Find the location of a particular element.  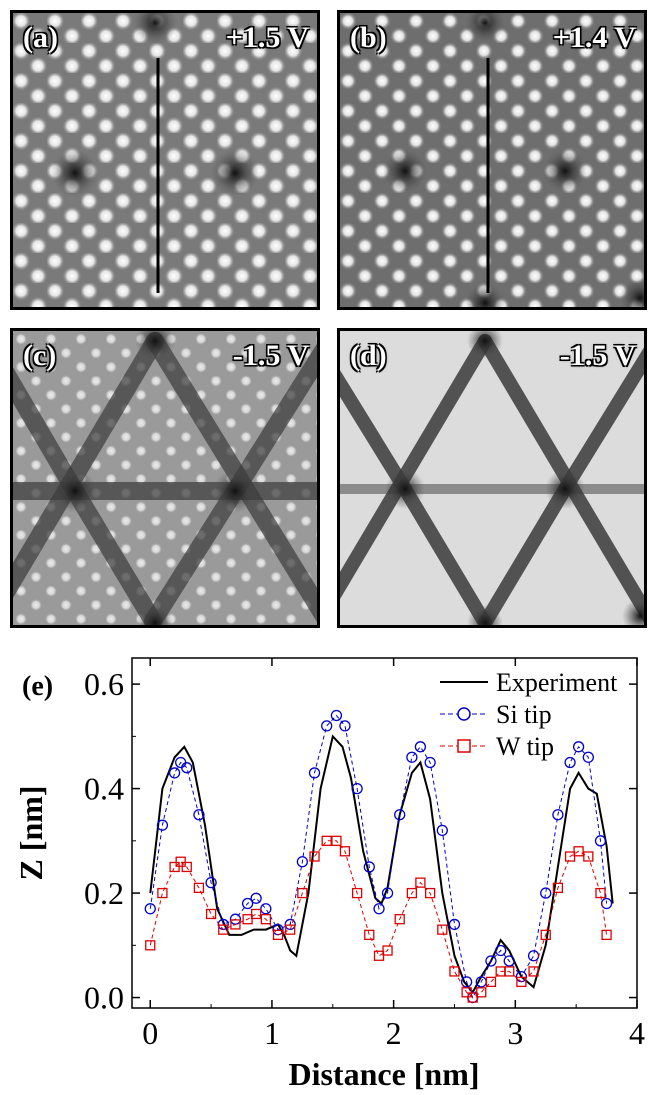

panel-label-a: (a) is located at coordinates (40, 38).